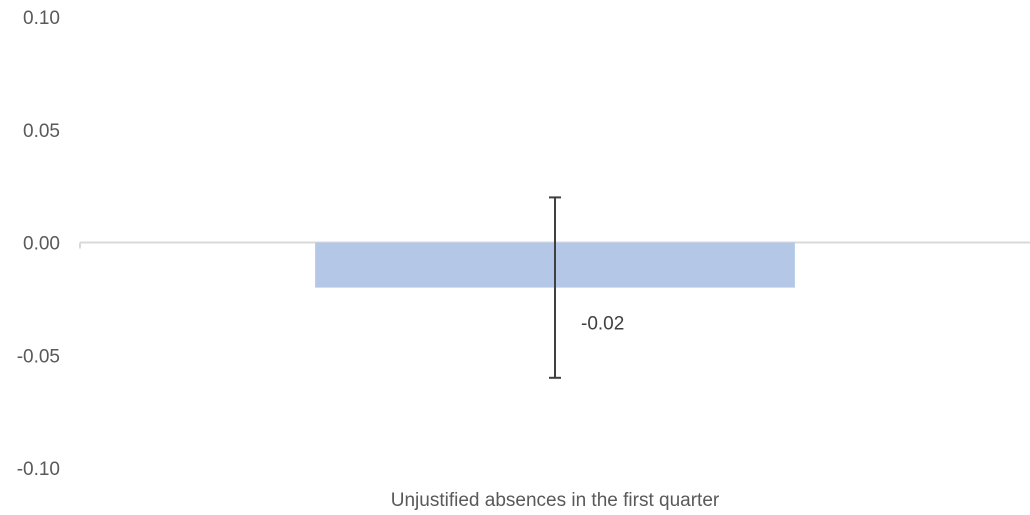 This screenshot has width=1030, height=515. Describe the element at coordinates (555, 287) in the screenshot. I see `error-bars` at that location.